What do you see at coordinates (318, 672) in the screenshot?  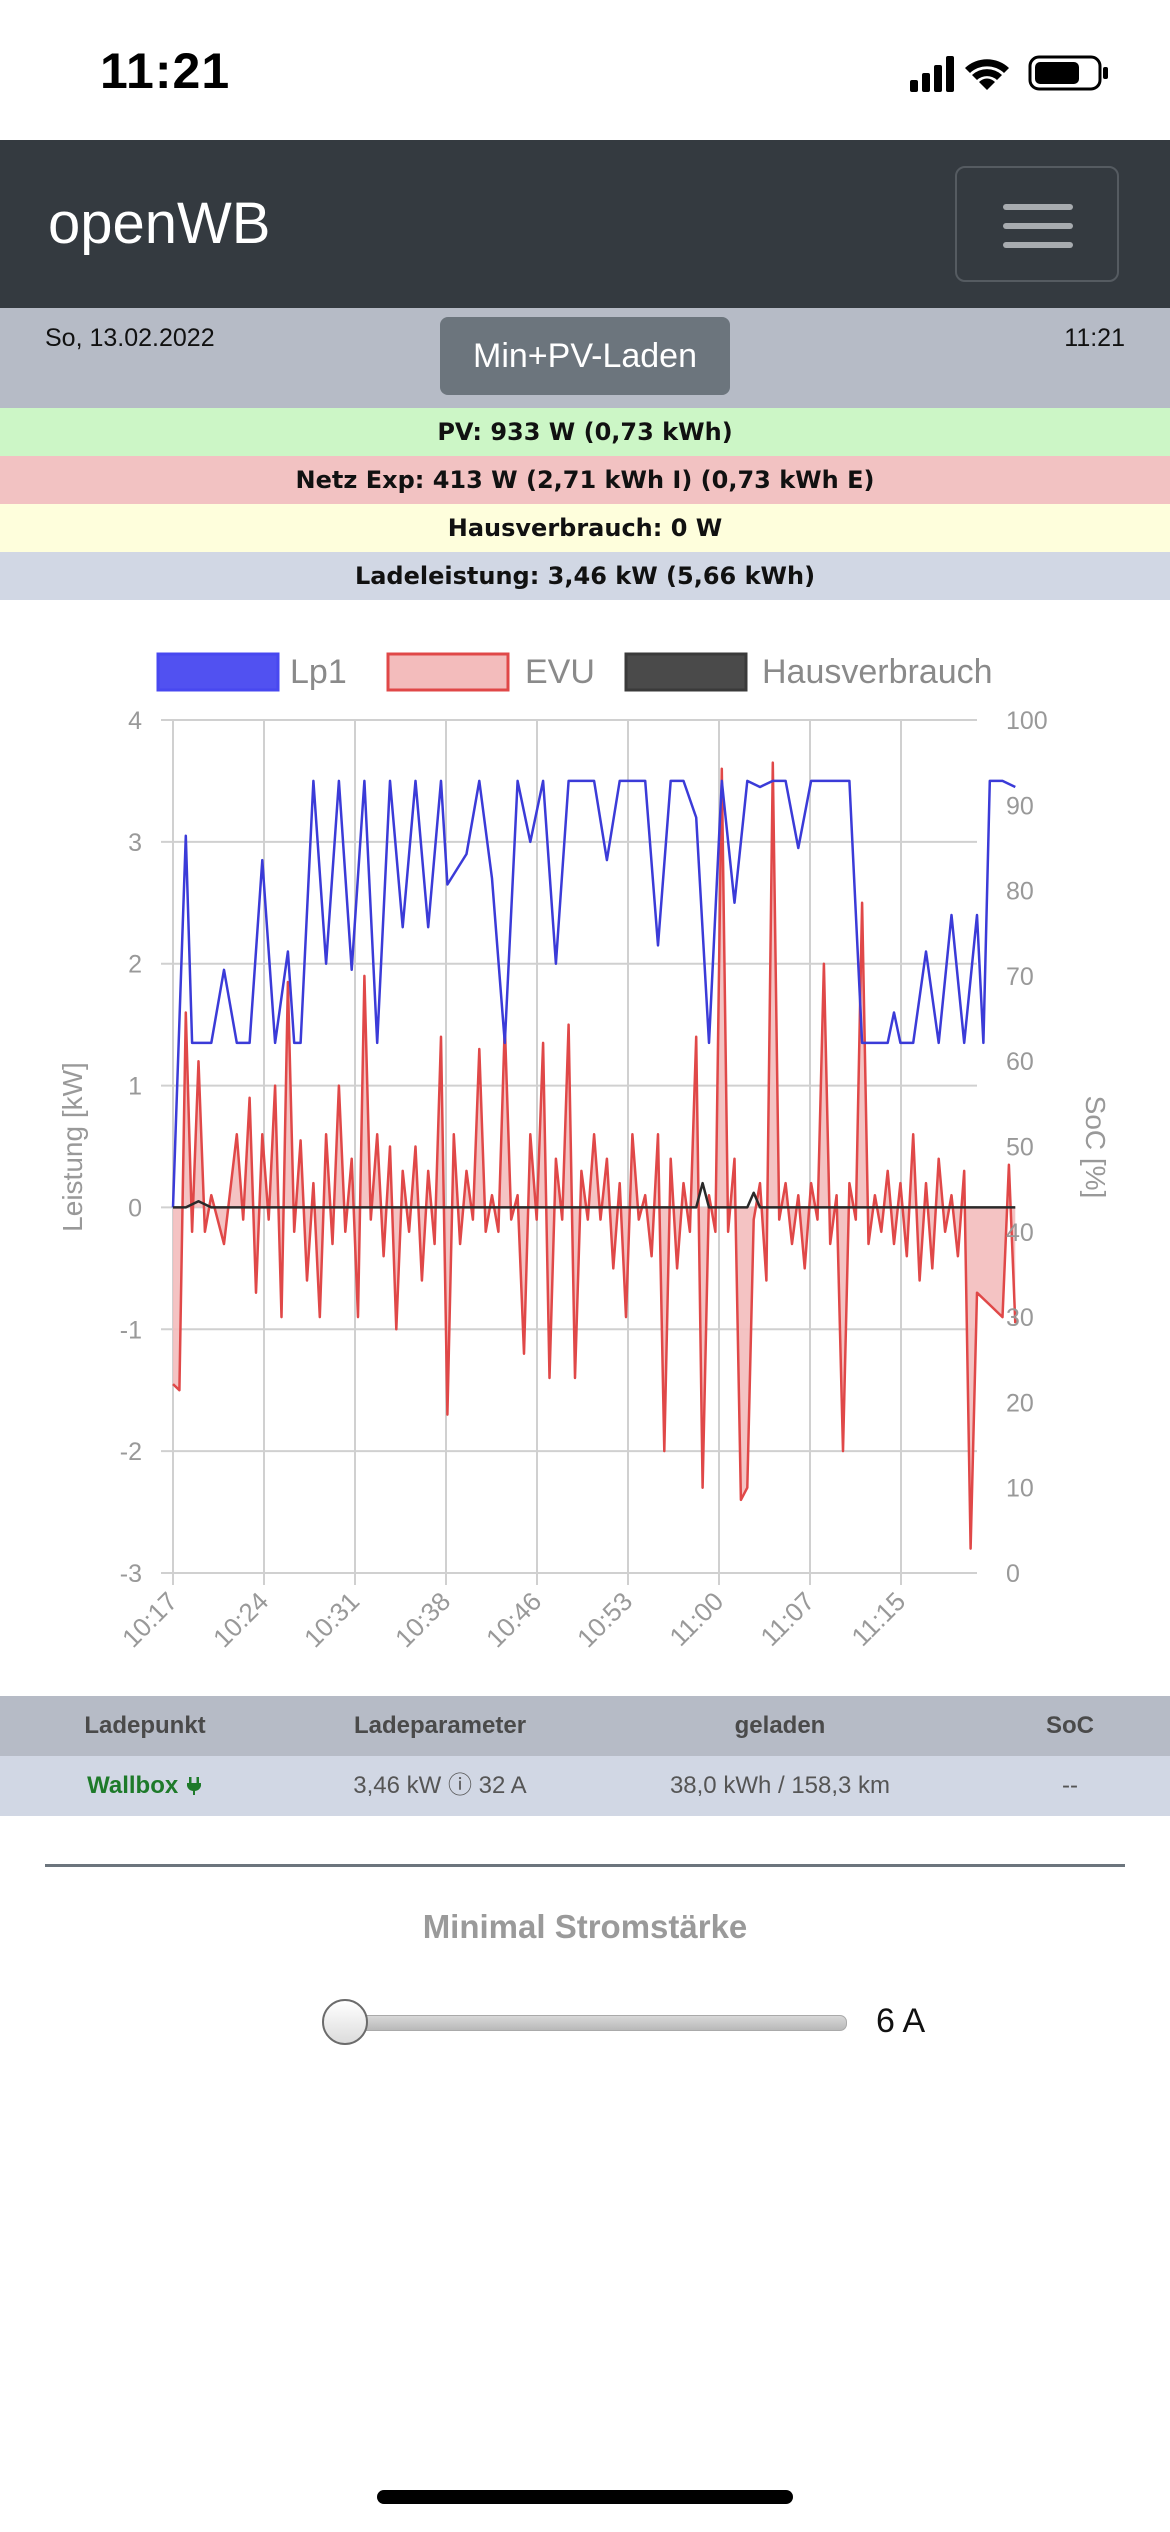 I see `legend-label-lp1: Lp1` at bounding box center [318, 672].